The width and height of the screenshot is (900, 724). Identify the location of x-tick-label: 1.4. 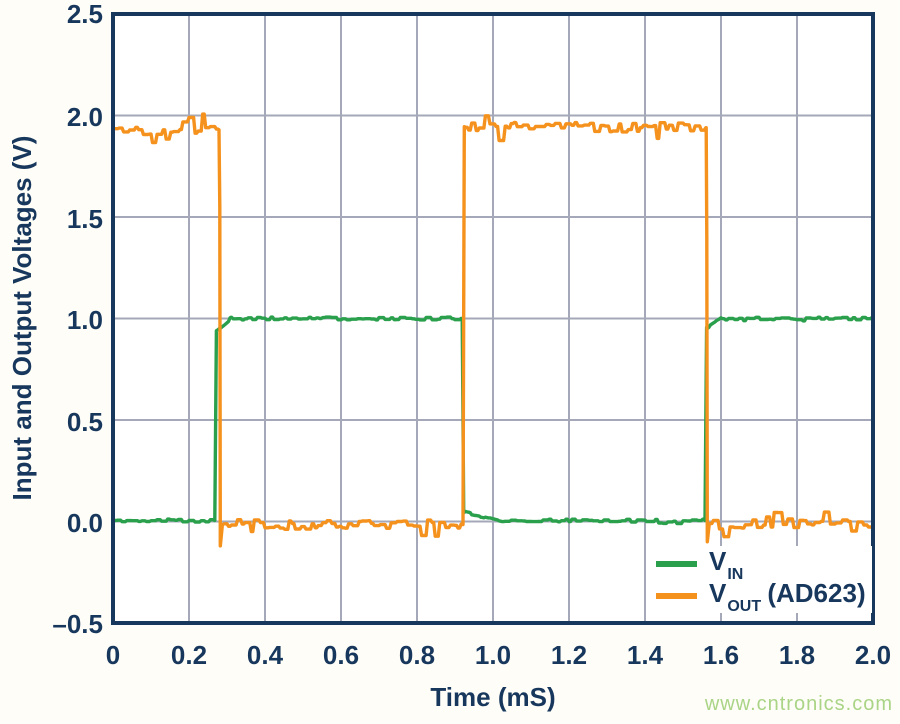
(645, 655).